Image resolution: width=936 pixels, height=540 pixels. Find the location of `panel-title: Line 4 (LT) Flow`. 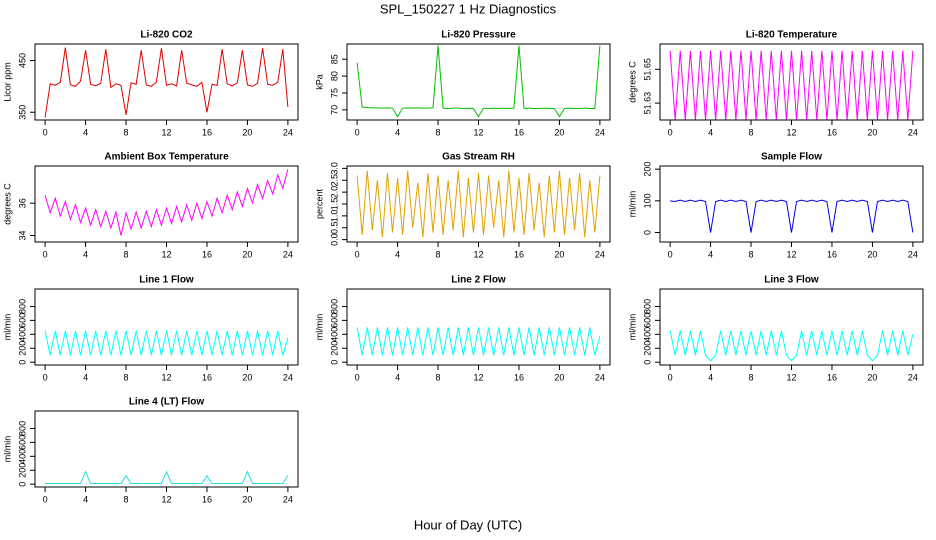

panel-title: Line 4 (LT) Flow is located at coordinates (167, 402).